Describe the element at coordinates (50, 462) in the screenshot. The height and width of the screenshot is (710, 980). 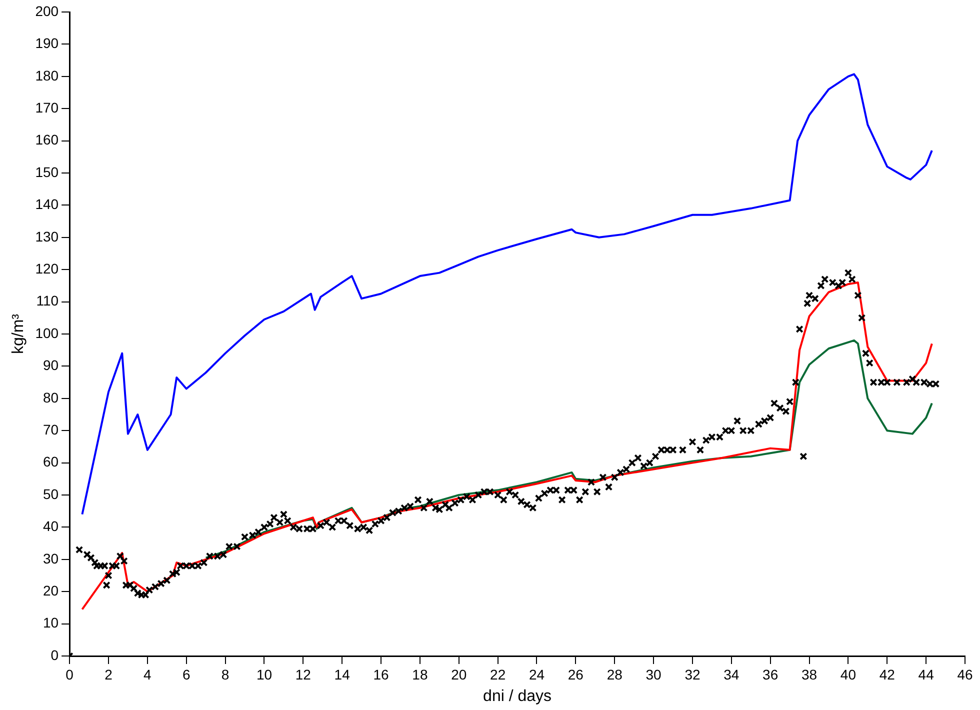
I see `y-tick-label: 60` at that location.